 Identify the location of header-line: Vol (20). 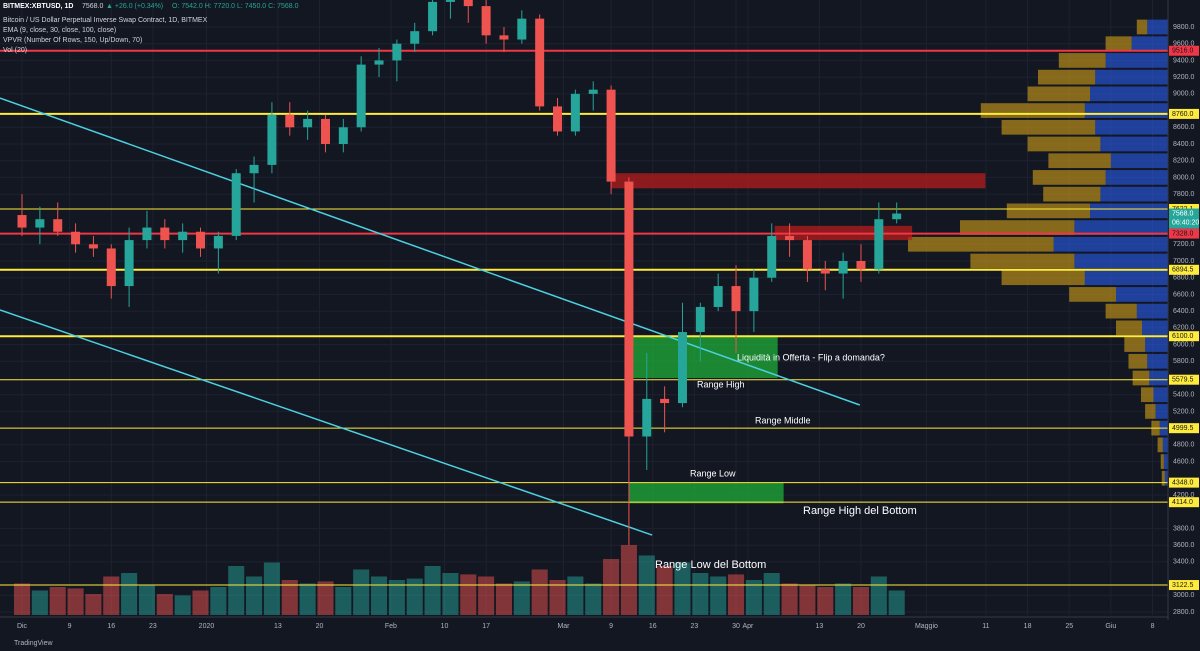
(15, 50).